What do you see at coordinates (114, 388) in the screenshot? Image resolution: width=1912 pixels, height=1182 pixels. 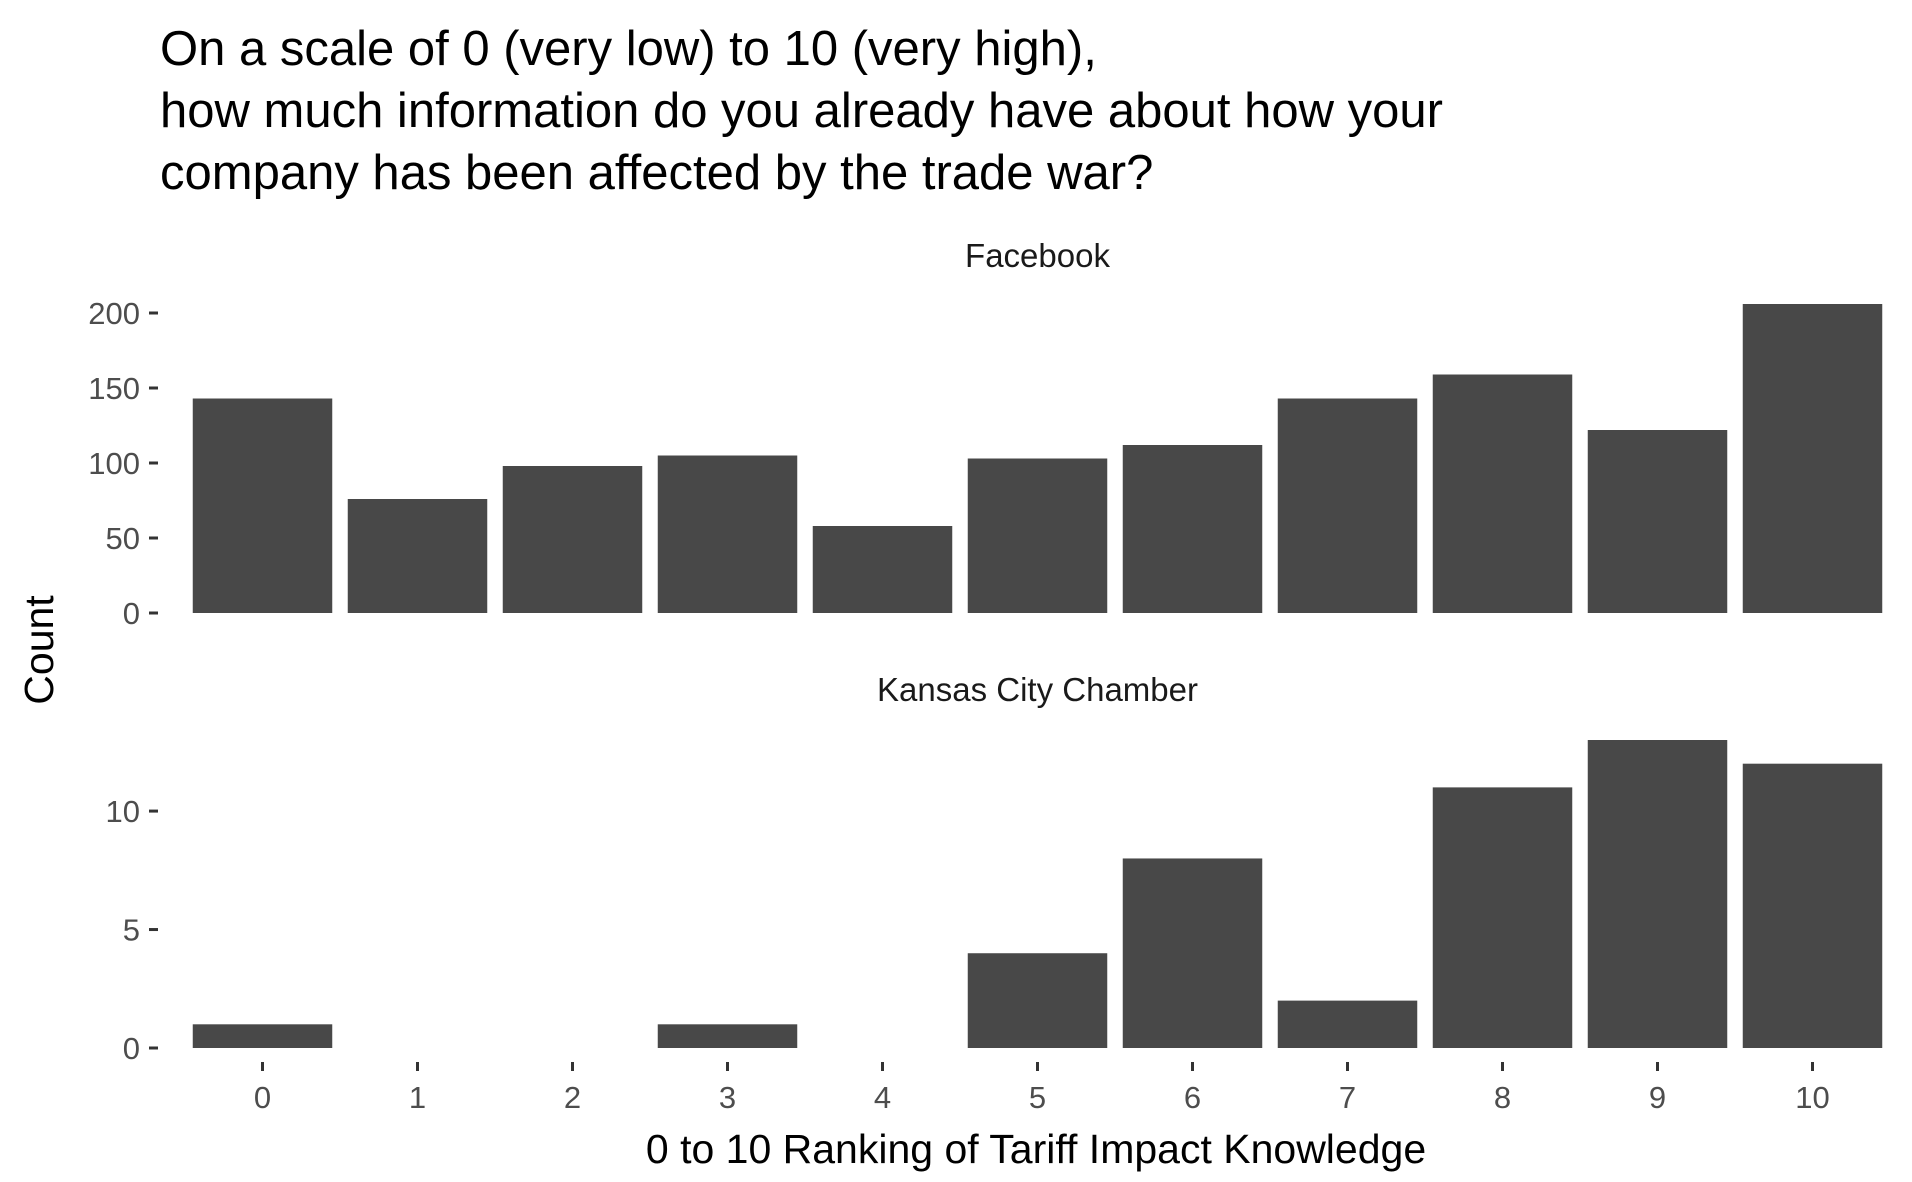 I see `y-tick-label: 150` at bounding box center [114, 388].